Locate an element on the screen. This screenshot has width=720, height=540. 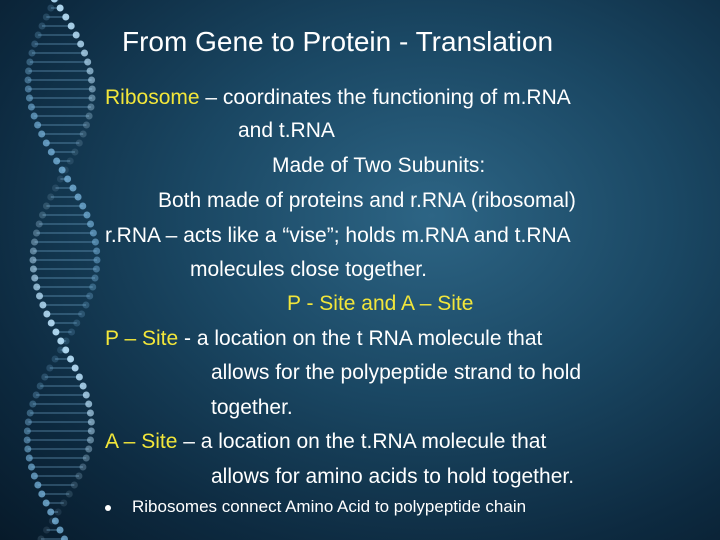
text-line: Made of Two Subunits: is located at coordinates (378, 166).